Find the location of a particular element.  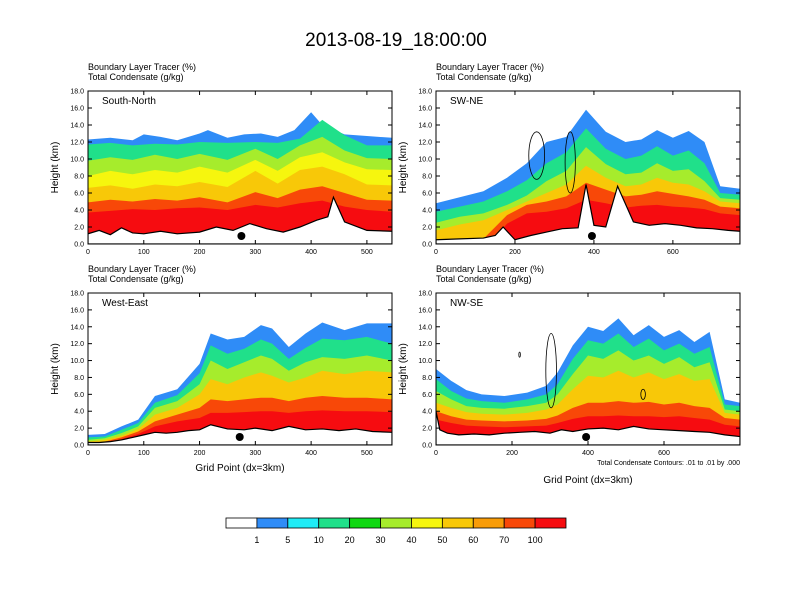

colorbar-label: 50 is located at coordinates (442, 540).